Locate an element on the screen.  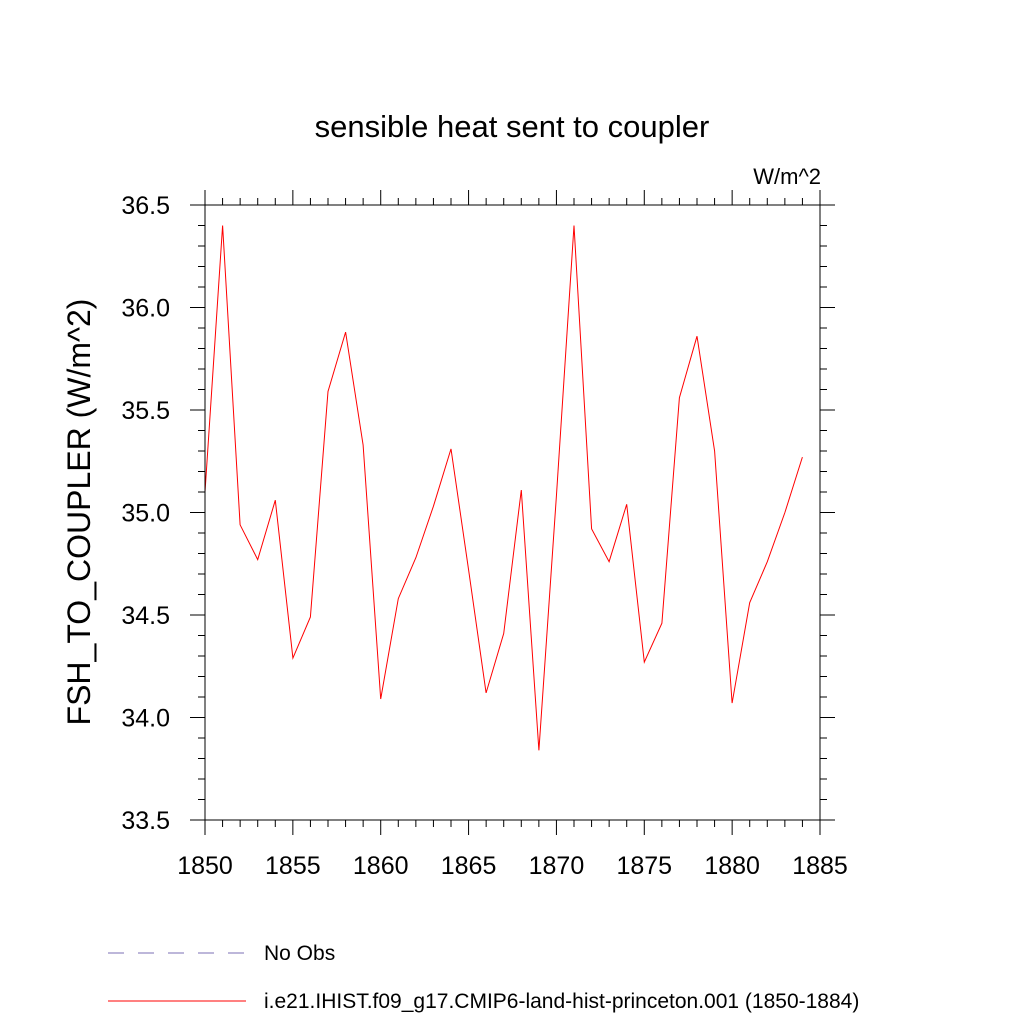
y-tick-label: 33.5 is located at coordinates (145, 821).